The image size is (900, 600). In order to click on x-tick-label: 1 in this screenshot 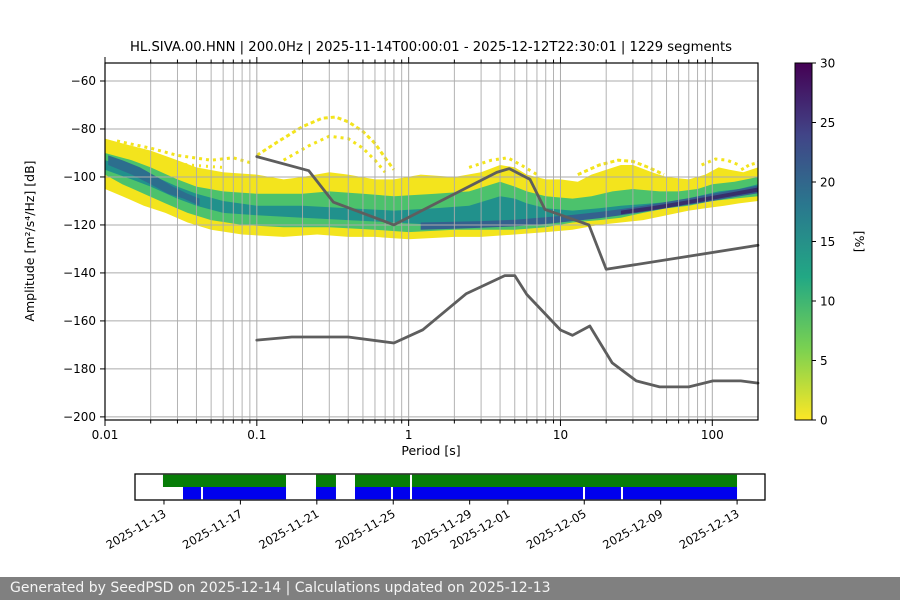, I will do `click(409, 435)`.